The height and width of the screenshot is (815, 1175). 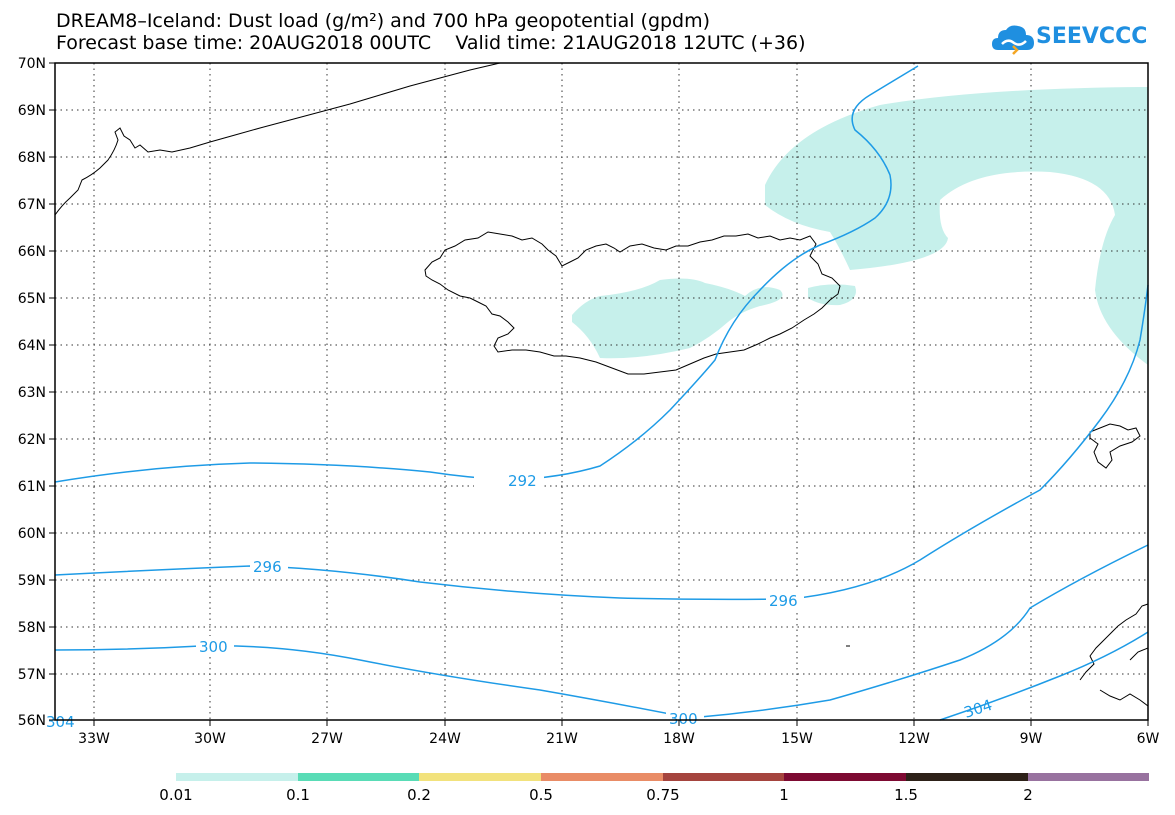 I want to click on contour-label-296-east: 296, so click(x=783, y=601).